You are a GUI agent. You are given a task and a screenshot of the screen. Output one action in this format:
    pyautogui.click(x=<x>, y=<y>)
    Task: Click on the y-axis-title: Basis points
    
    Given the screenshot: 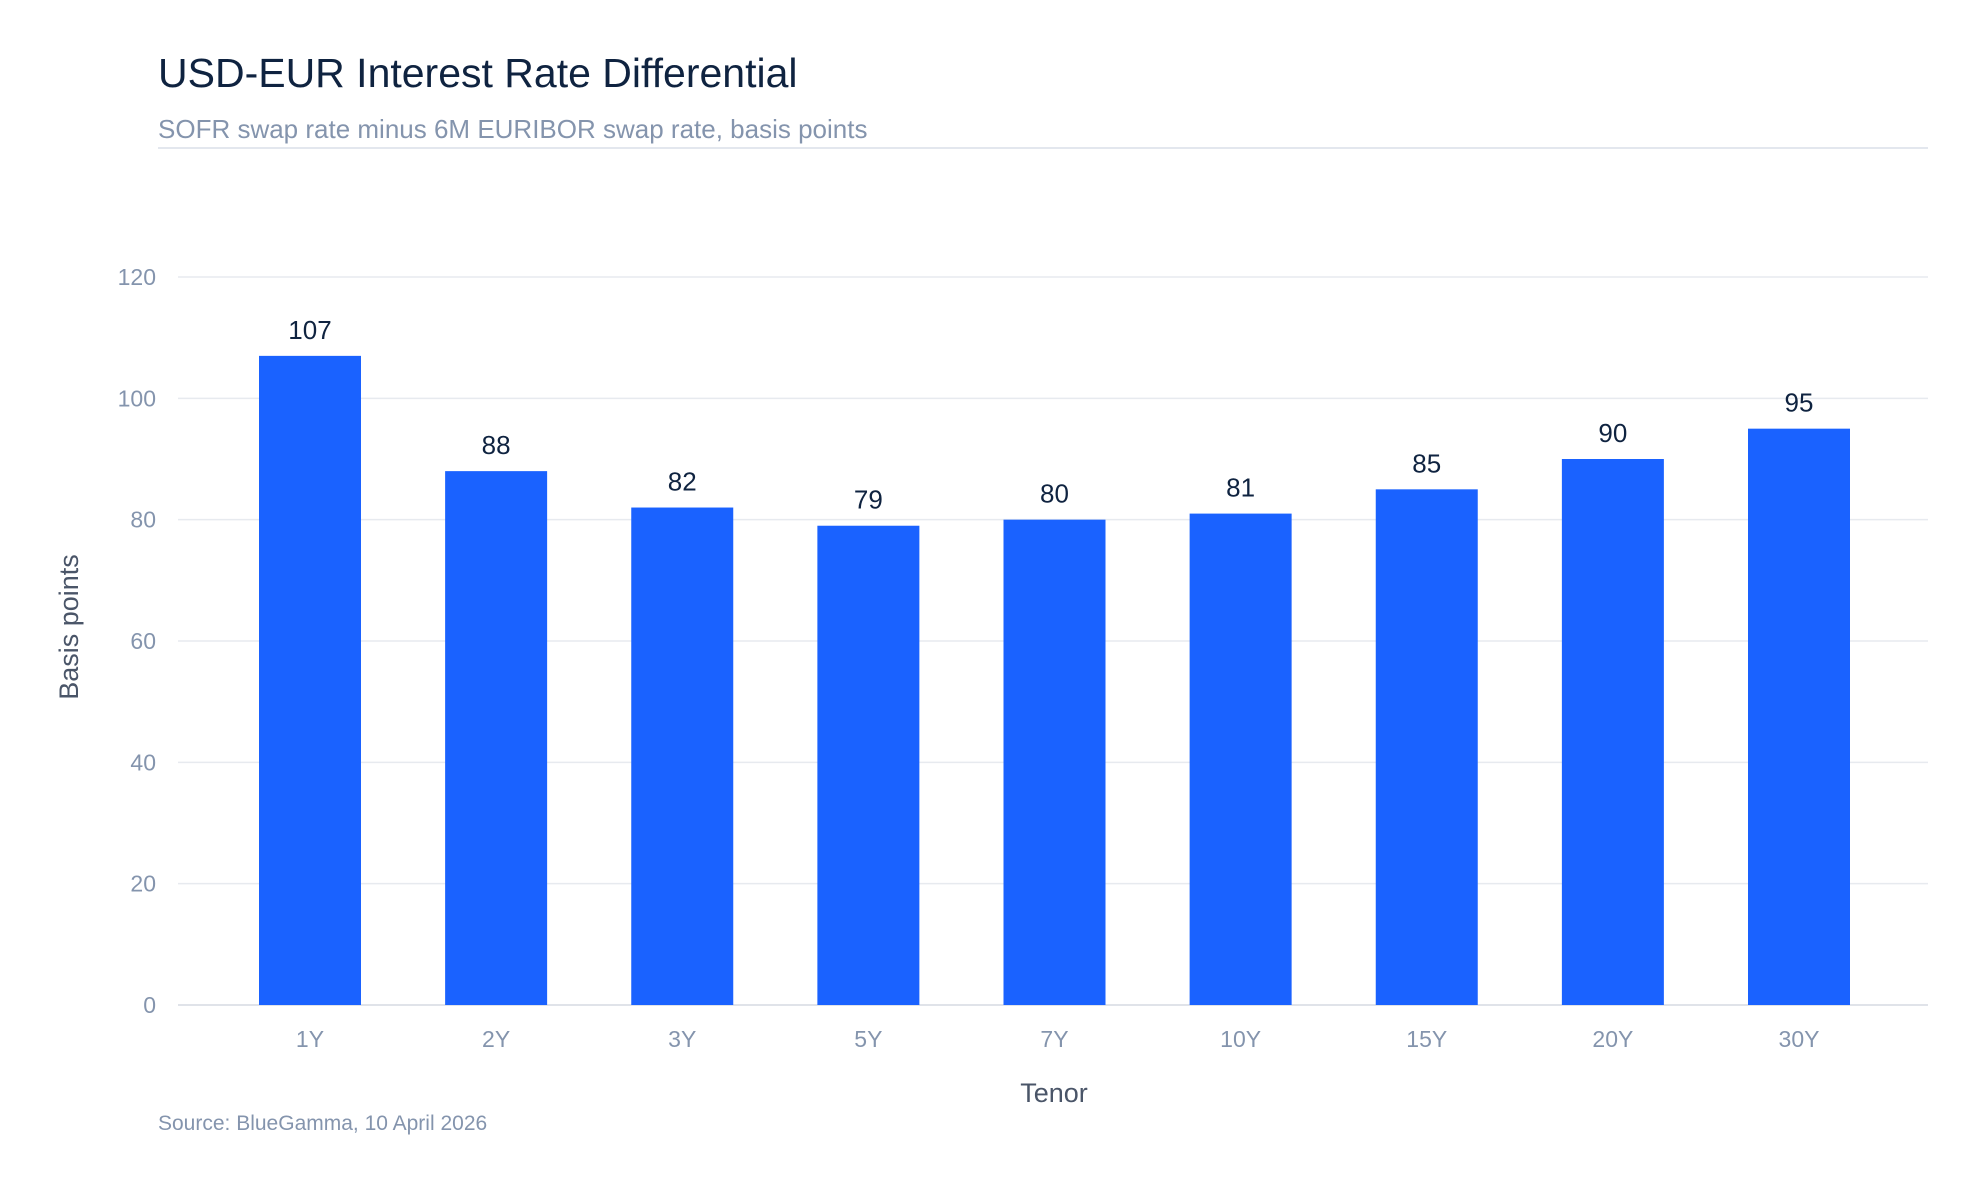 What is the action you would take?
    pyautogui.click(x=69, y=627)
    